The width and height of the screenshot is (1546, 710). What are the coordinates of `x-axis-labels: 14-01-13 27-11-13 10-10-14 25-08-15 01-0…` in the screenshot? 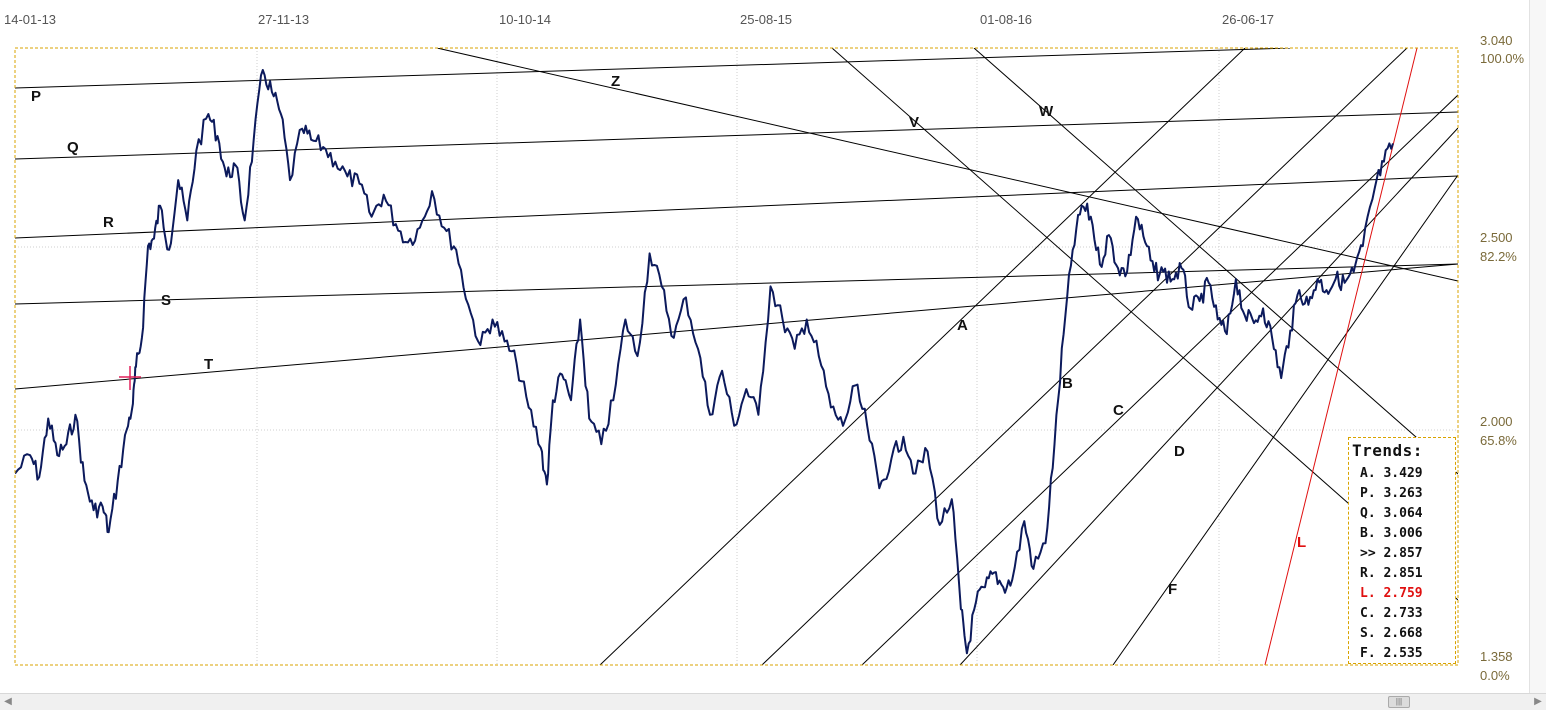 It's located at (639, 19).